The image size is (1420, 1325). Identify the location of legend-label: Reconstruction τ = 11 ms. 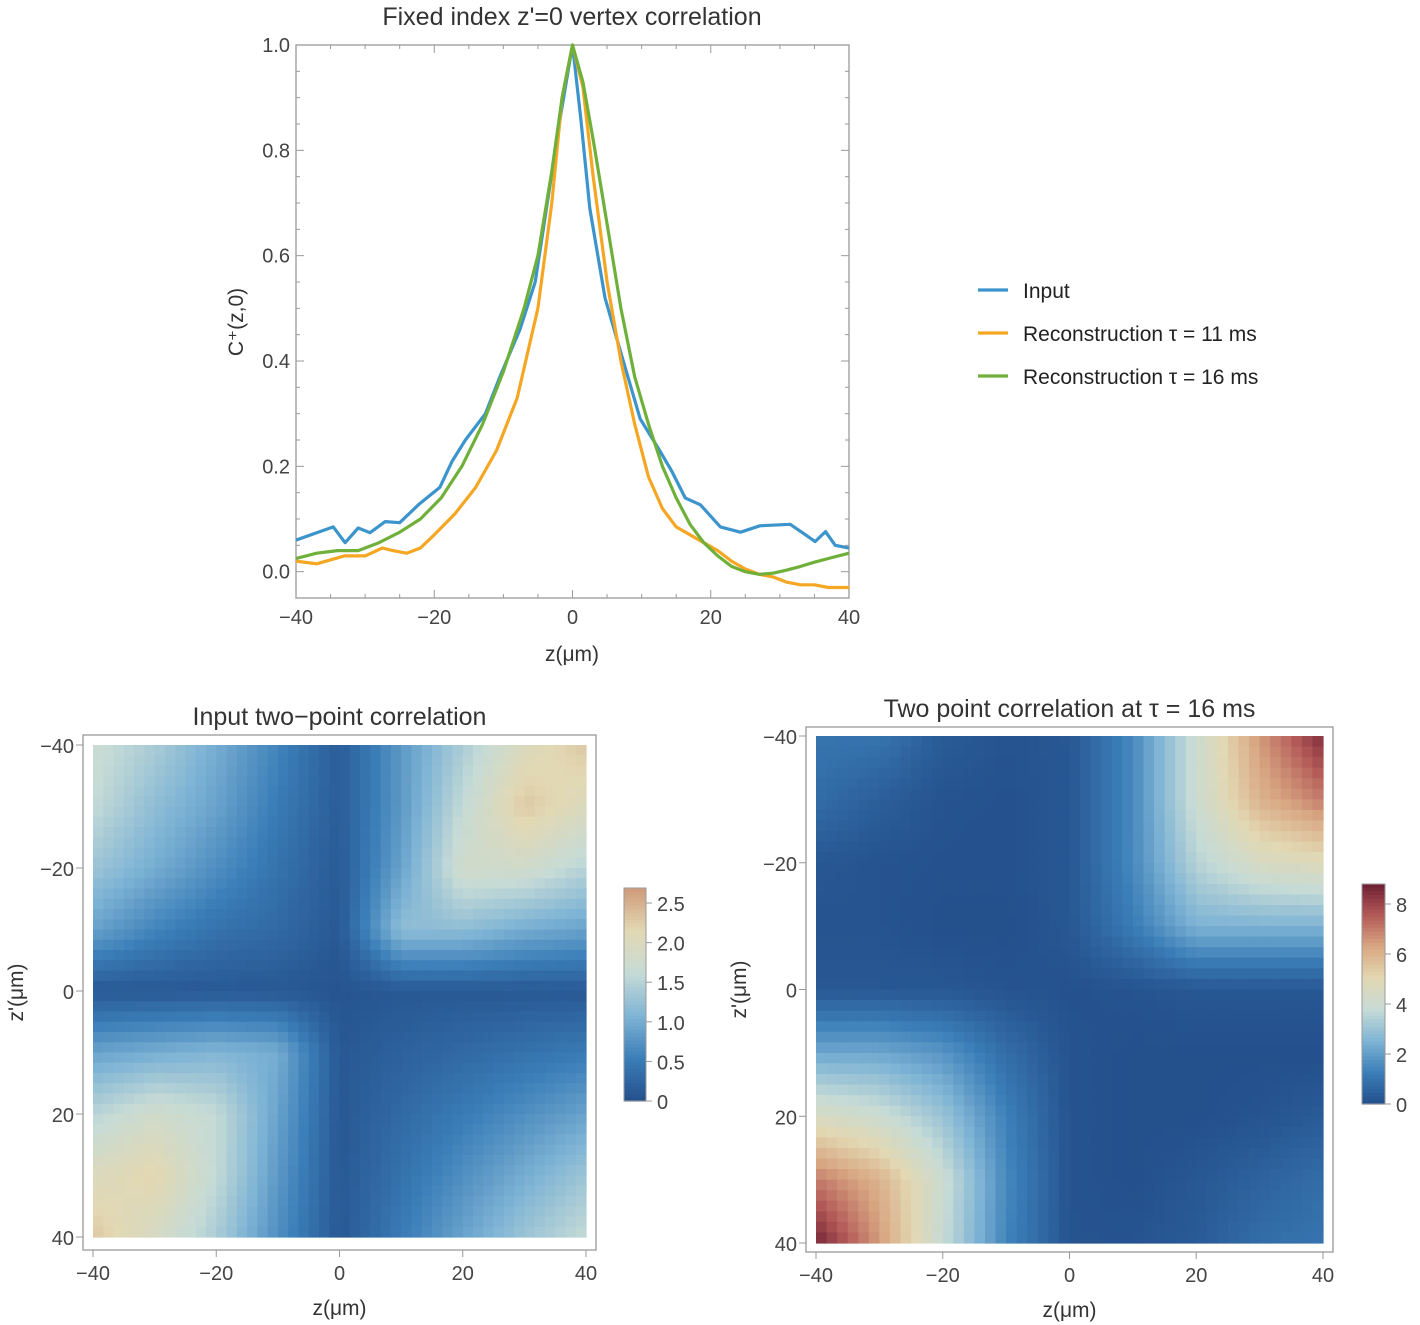
(1140, 334).